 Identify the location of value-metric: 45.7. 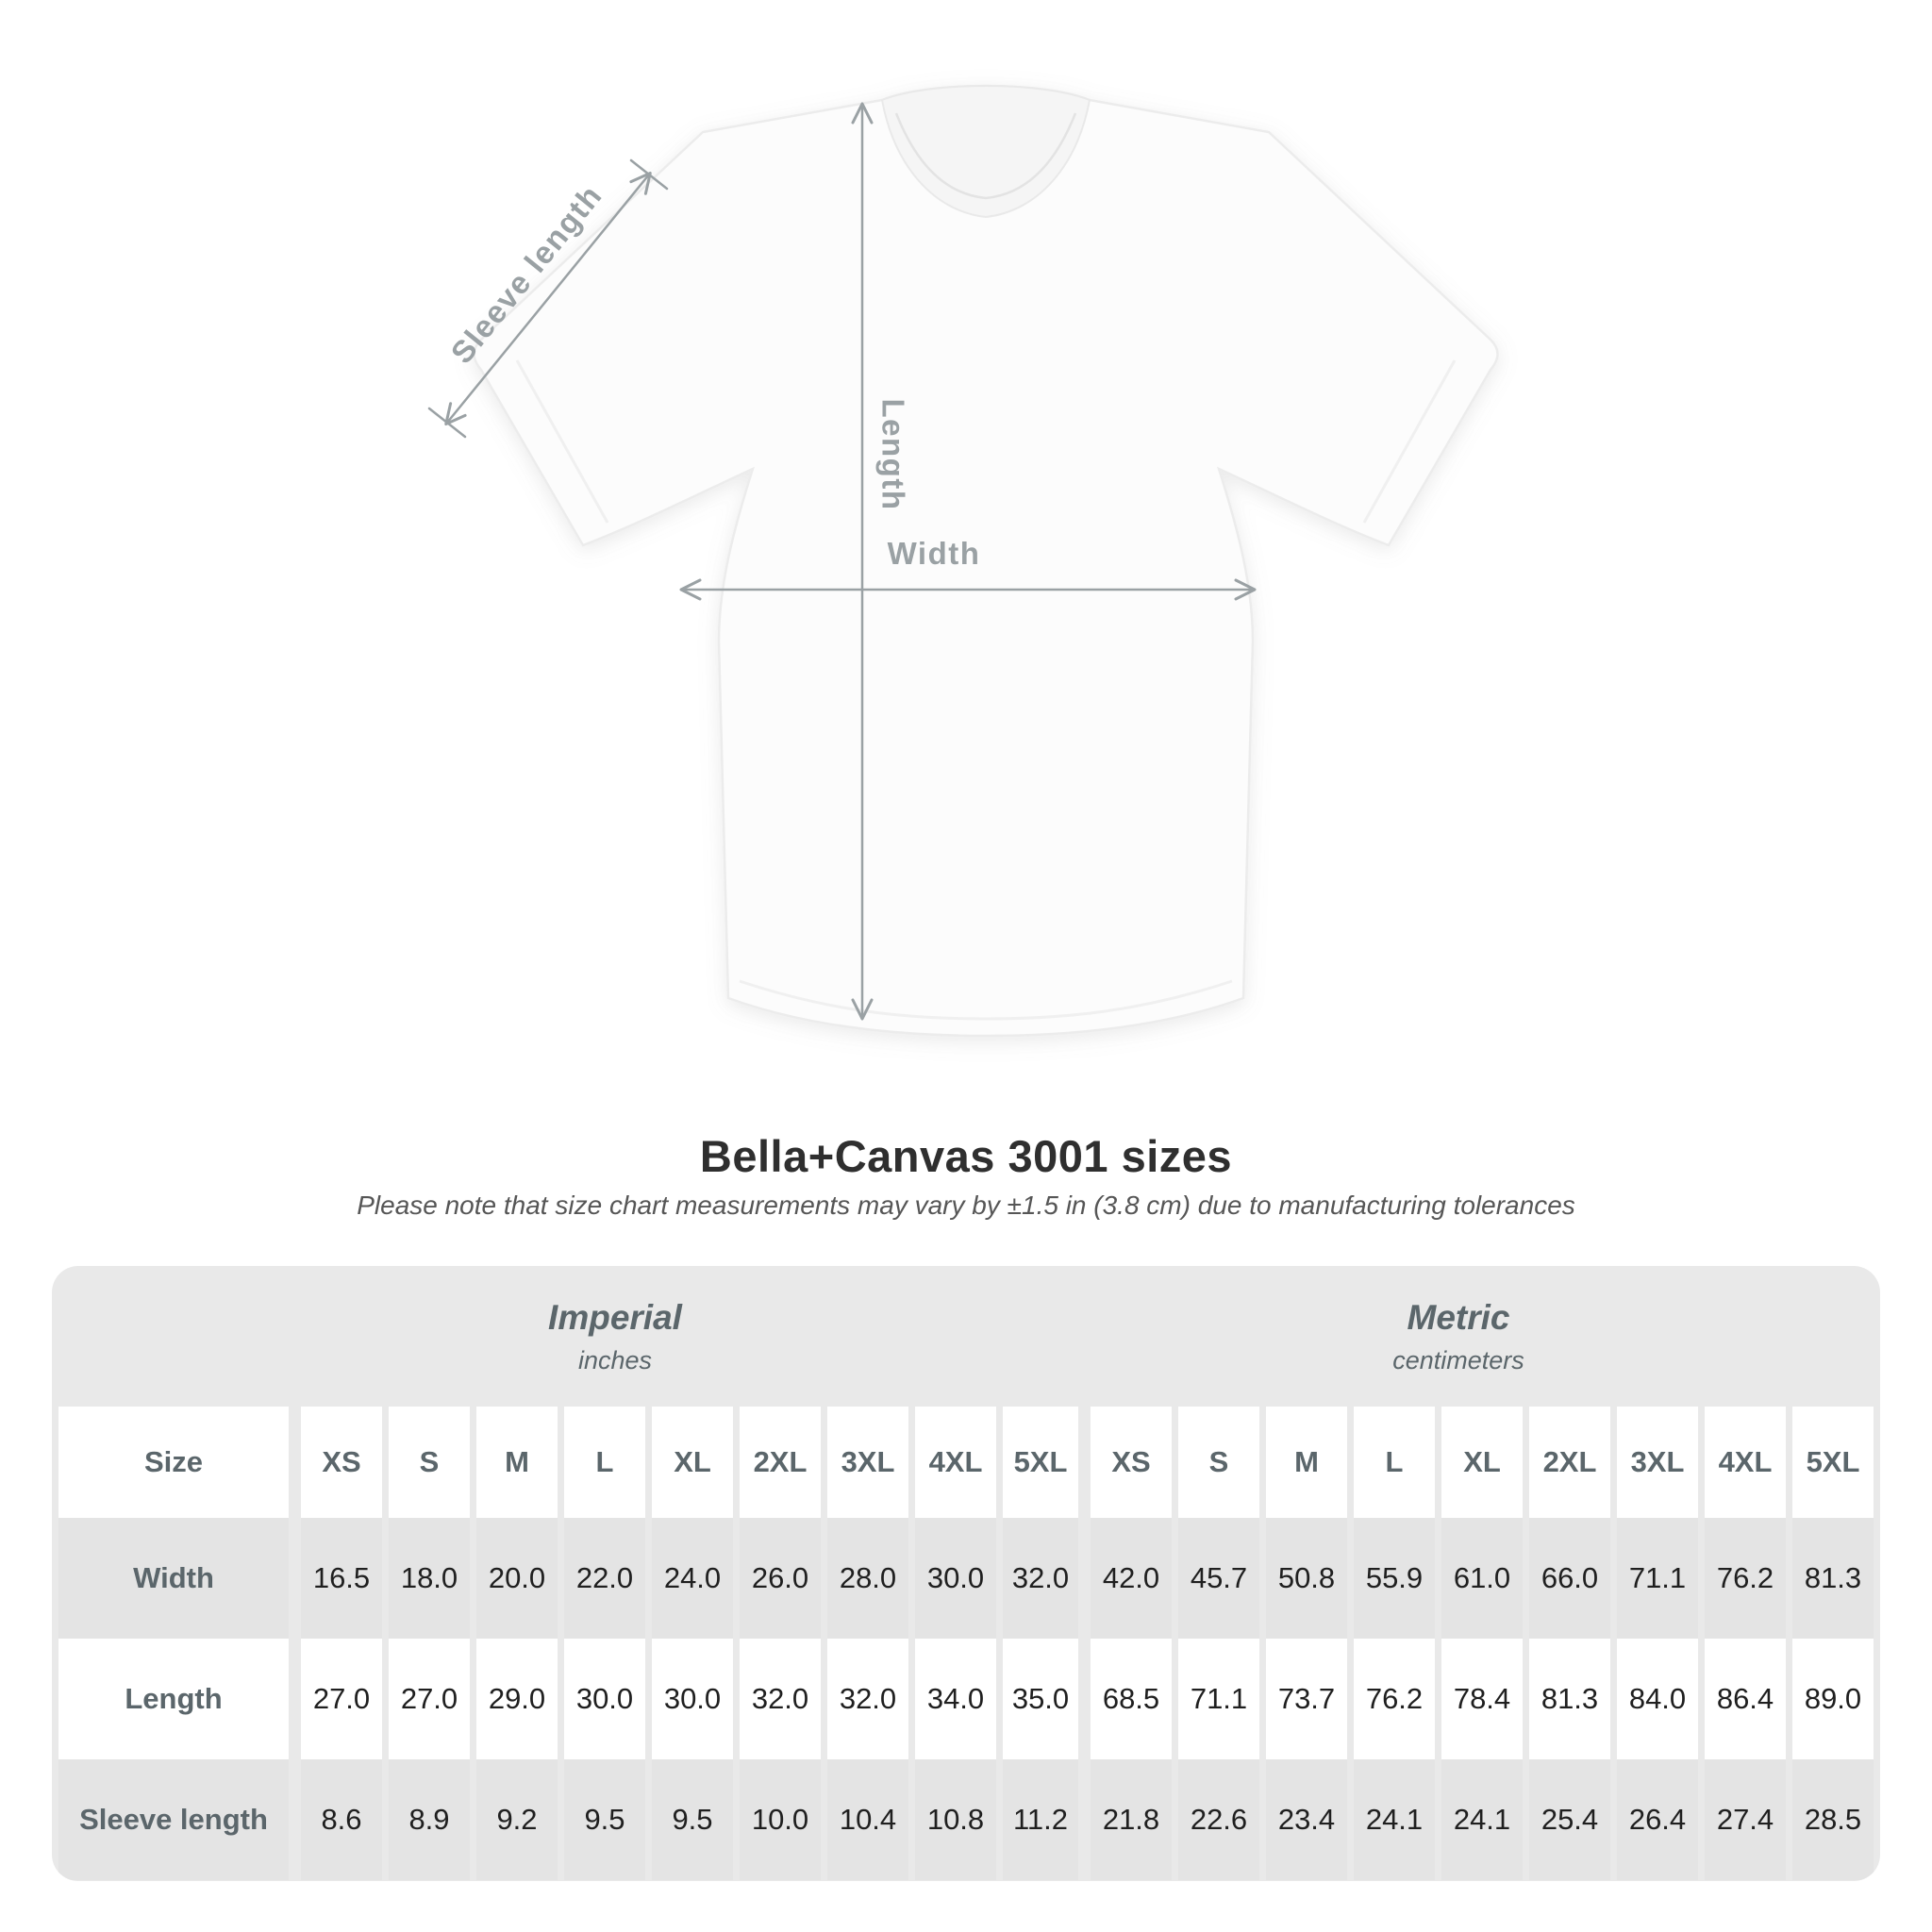
(1218, 1579).